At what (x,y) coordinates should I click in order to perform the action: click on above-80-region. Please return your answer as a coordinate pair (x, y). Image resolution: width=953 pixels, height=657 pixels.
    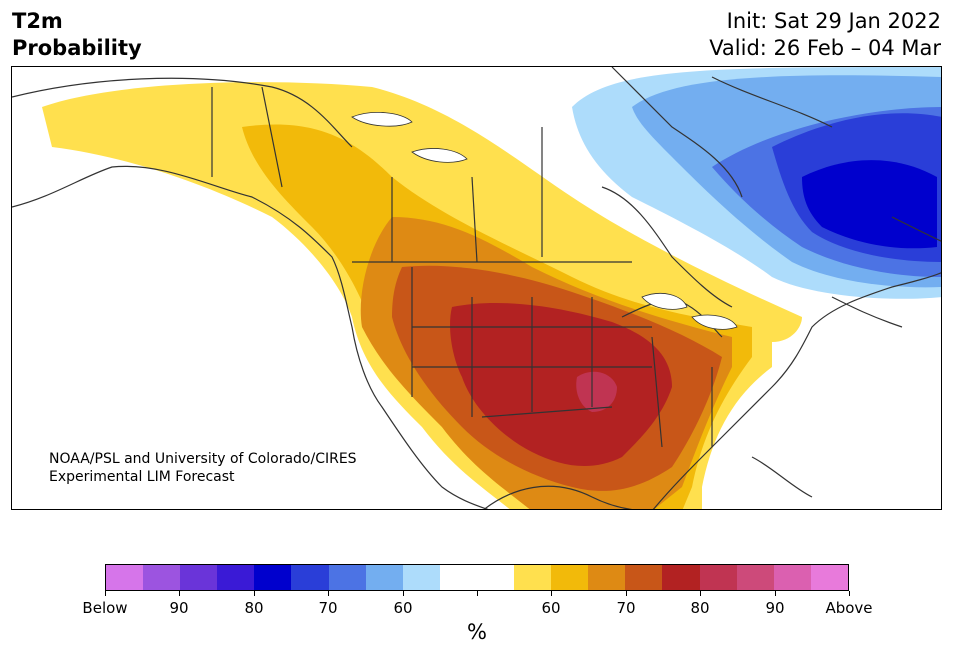
    Looking at the image, I should click on (561, 384).